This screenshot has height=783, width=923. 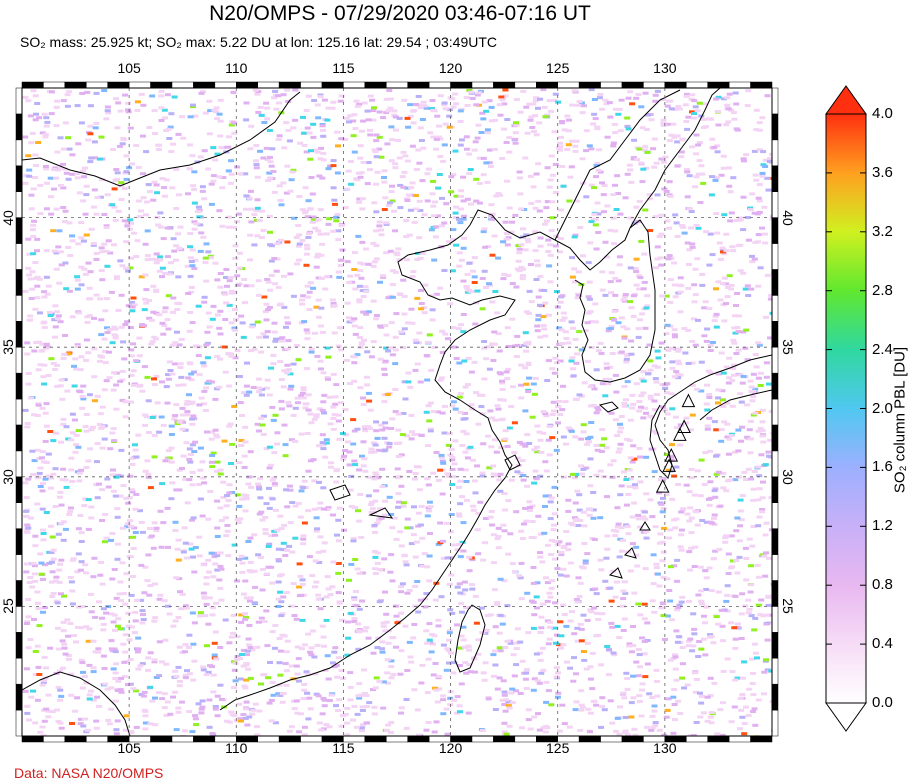 I want to click on coast-southeast-asia, so click(x=76, y=703).